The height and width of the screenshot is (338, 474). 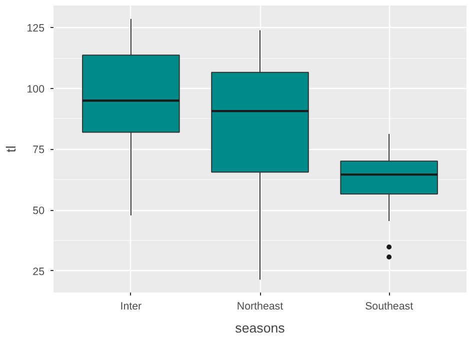 What do you see at coordinates (131, 306) in the screenshot?
I see `x-tick-label: Inter` at bounding box center [131, 306].